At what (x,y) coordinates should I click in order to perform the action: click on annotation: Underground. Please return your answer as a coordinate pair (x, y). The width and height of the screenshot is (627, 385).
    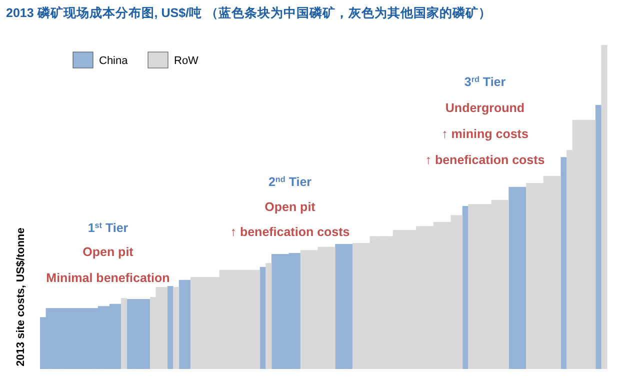
    Looking at the image, I should click on (485, 108).